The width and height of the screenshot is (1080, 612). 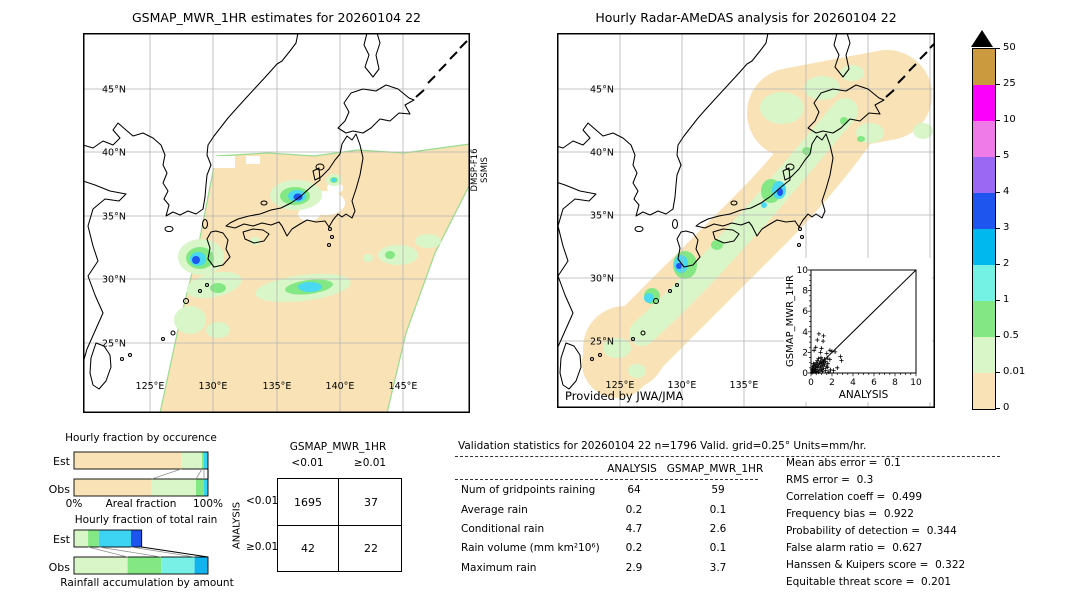 I want to click on stats-value: 59, so click(x=718, y=490).